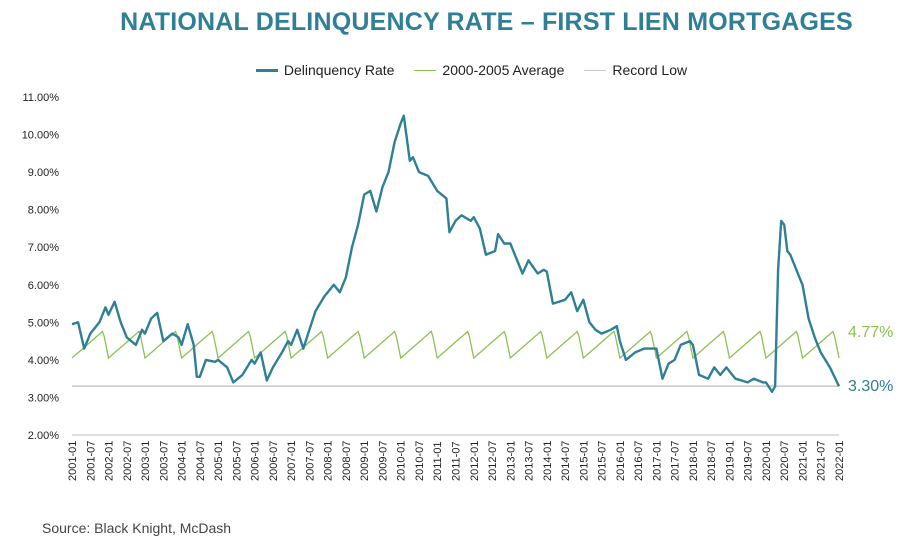  What do you see at coordinates (870, 359) in the screenshot?
I see `end-labels: 4.77% 3.30%` at bounding box center [870, 359].